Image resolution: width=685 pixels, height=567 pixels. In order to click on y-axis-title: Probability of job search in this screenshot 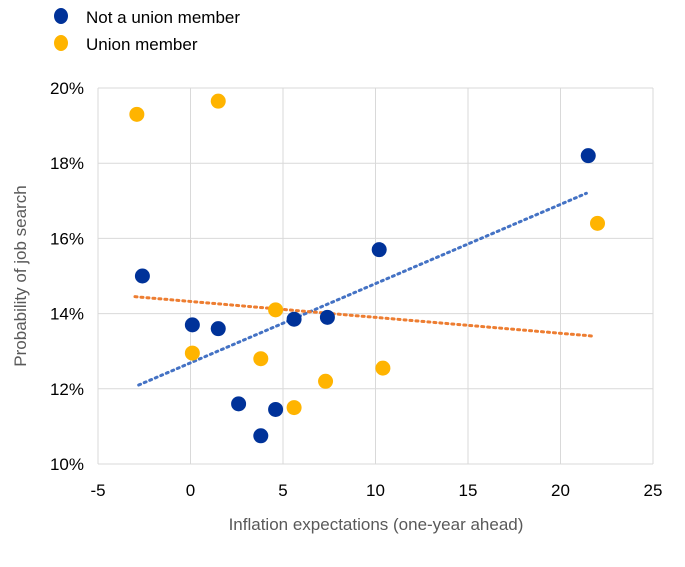, I will do `click(20, 275)`.